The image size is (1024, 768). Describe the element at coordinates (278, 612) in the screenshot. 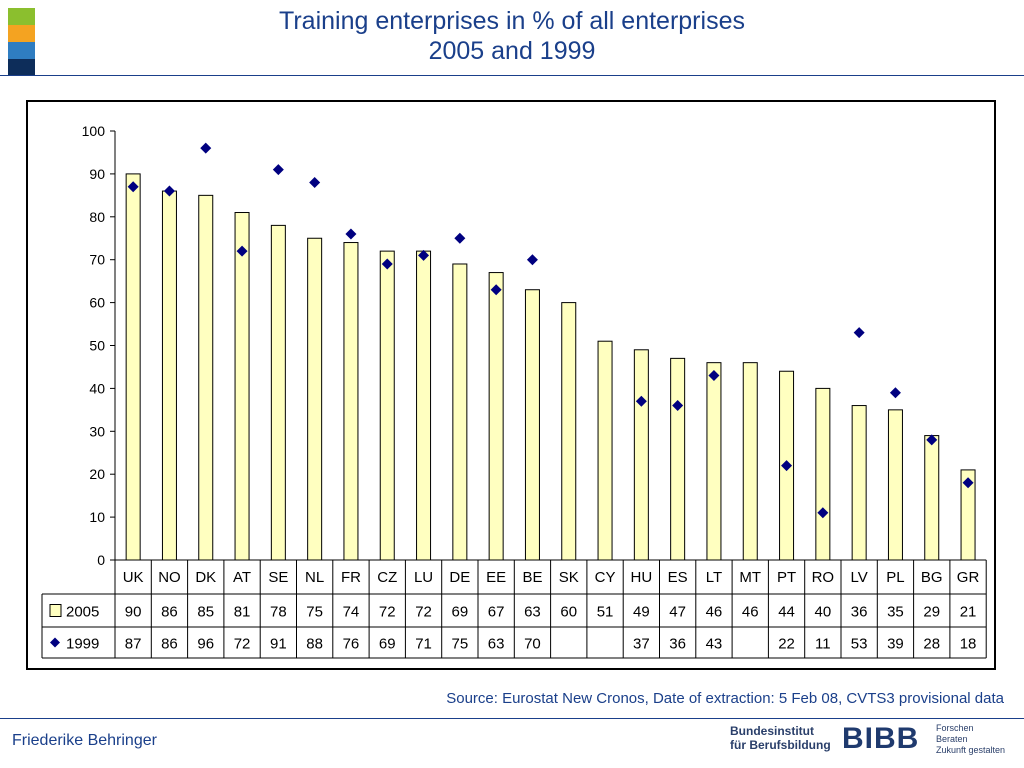

I see `data-label-2005: 78` at that location.